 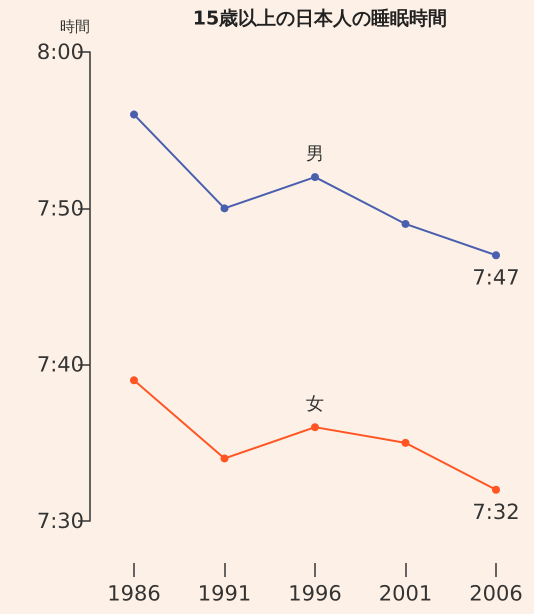 I want to click on x-tick-label: 1996, so click(x=315, y=594).